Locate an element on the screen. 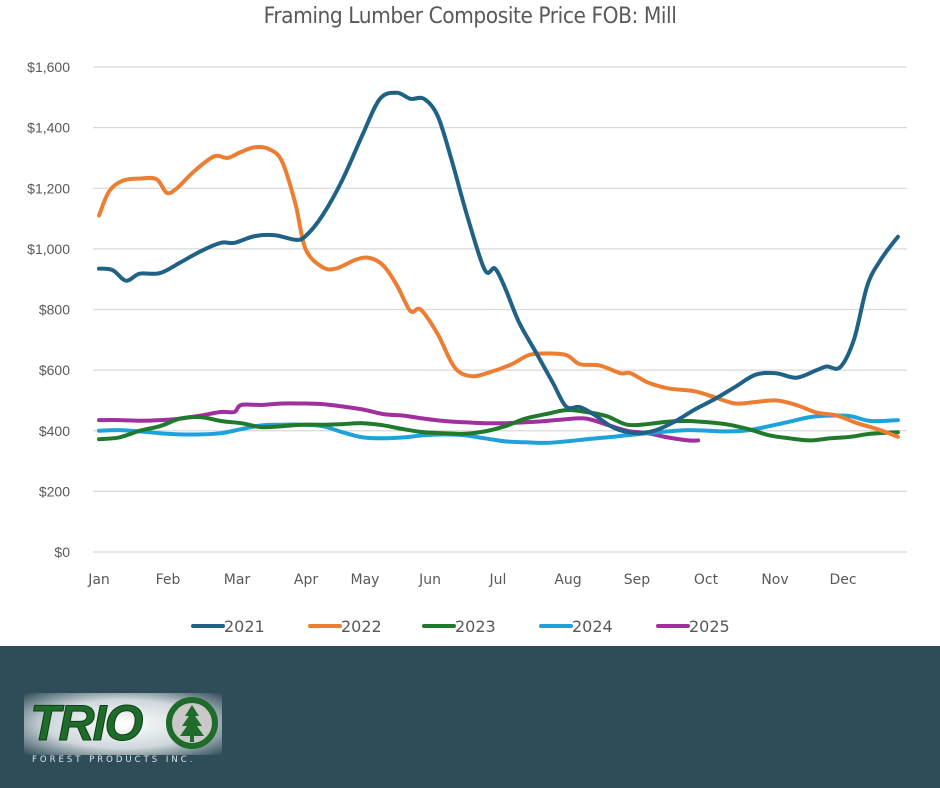 The width and height of the screenshot is (940, 788). series-line-2023 is located at coordinates (498, 425).